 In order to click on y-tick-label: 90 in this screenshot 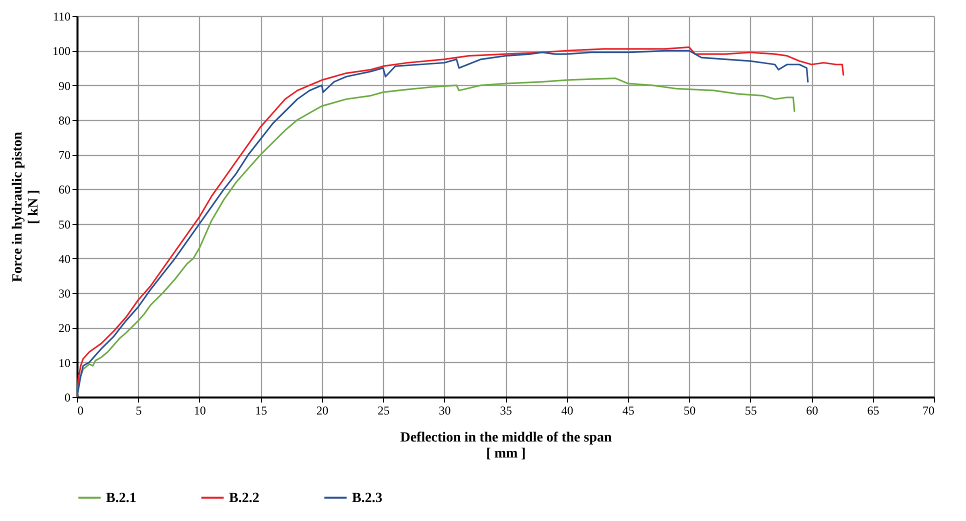, I will do `click(64, 85)`.